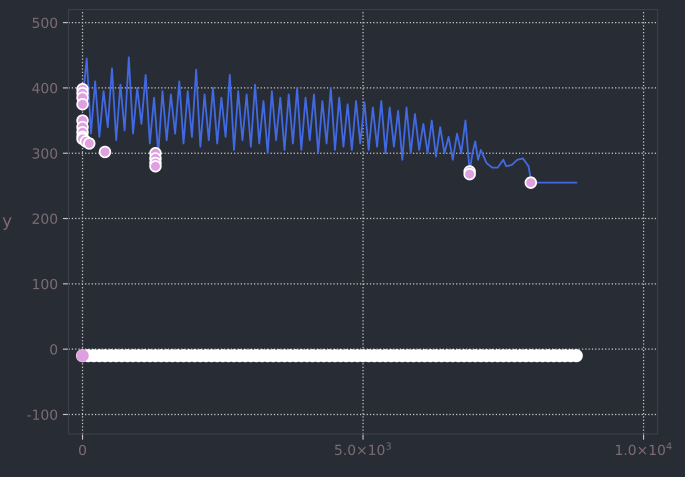 The width and height of the screenshot is (685, 477). Describe the element at coordinates (42, 414) in the screenshot. I see `y-tick-label: -100` at that location.